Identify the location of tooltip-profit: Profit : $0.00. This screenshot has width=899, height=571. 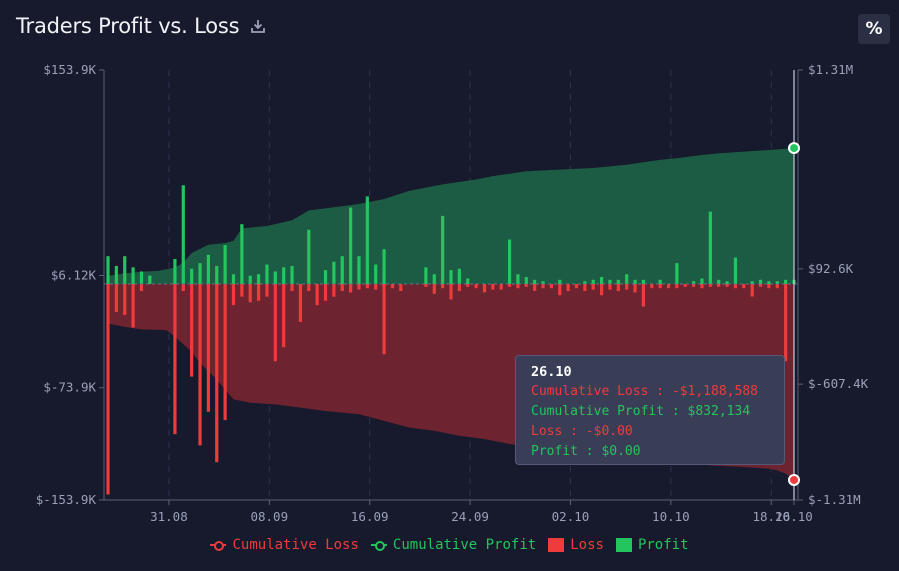
(586, 451).